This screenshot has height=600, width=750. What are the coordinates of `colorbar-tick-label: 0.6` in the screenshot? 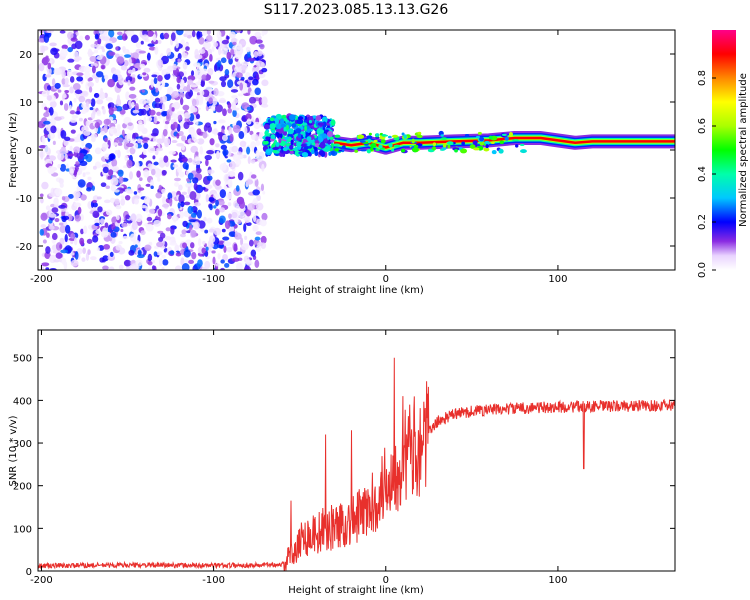 It's located at (702, 126).